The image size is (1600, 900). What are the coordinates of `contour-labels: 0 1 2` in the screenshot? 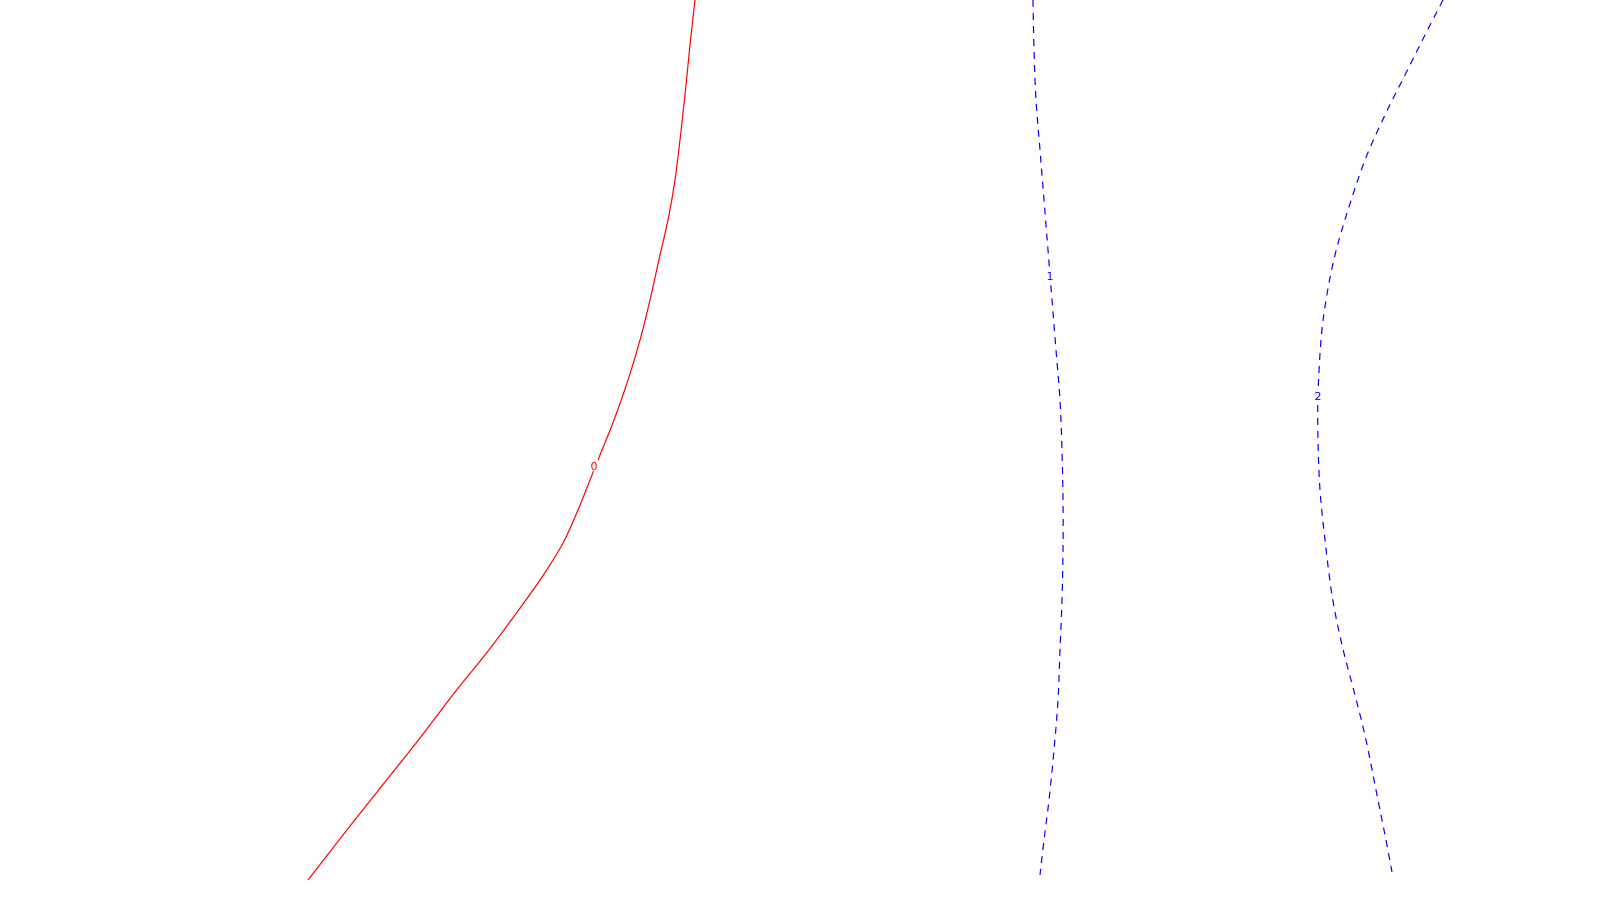 It's located at (956, 371).